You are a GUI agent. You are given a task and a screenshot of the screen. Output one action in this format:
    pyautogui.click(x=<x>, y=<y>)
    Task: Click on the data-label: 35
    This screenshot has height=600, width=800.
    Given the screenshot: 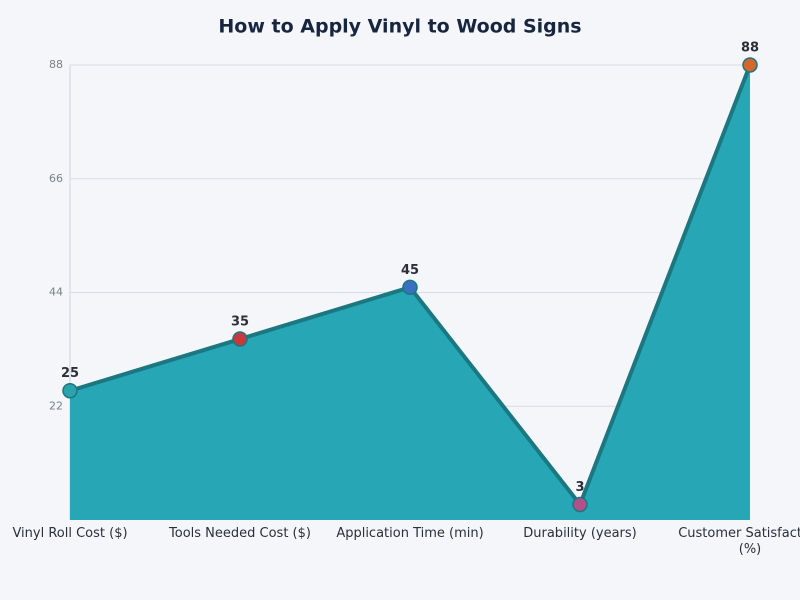 What is the action you would take?
    pyautogui.click(x=240, y=322)
    